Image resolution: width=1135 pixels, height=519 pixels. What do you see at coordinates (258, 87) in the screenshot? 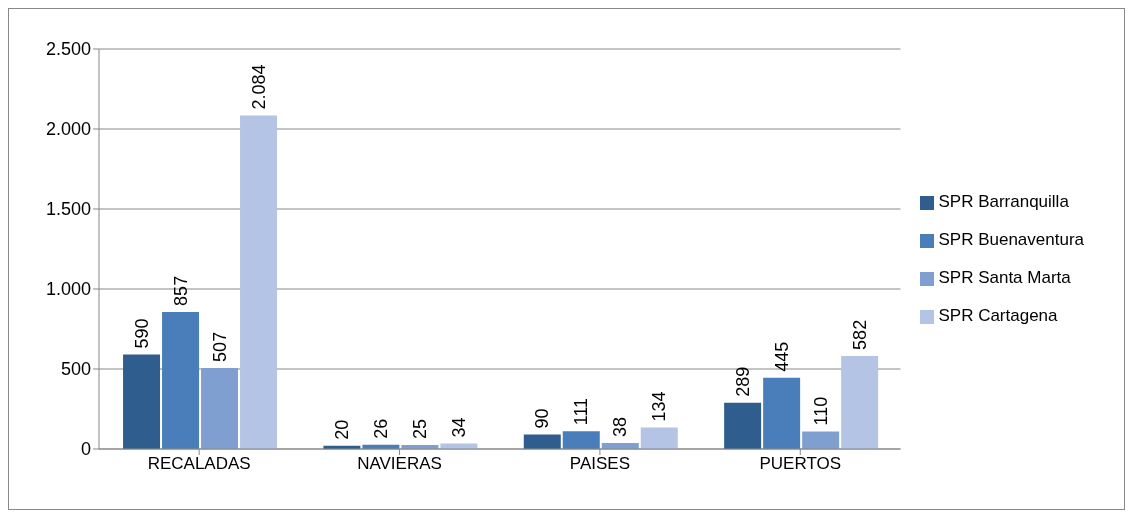
I see `data-label: 2.084` at bounding box center [258, 87].